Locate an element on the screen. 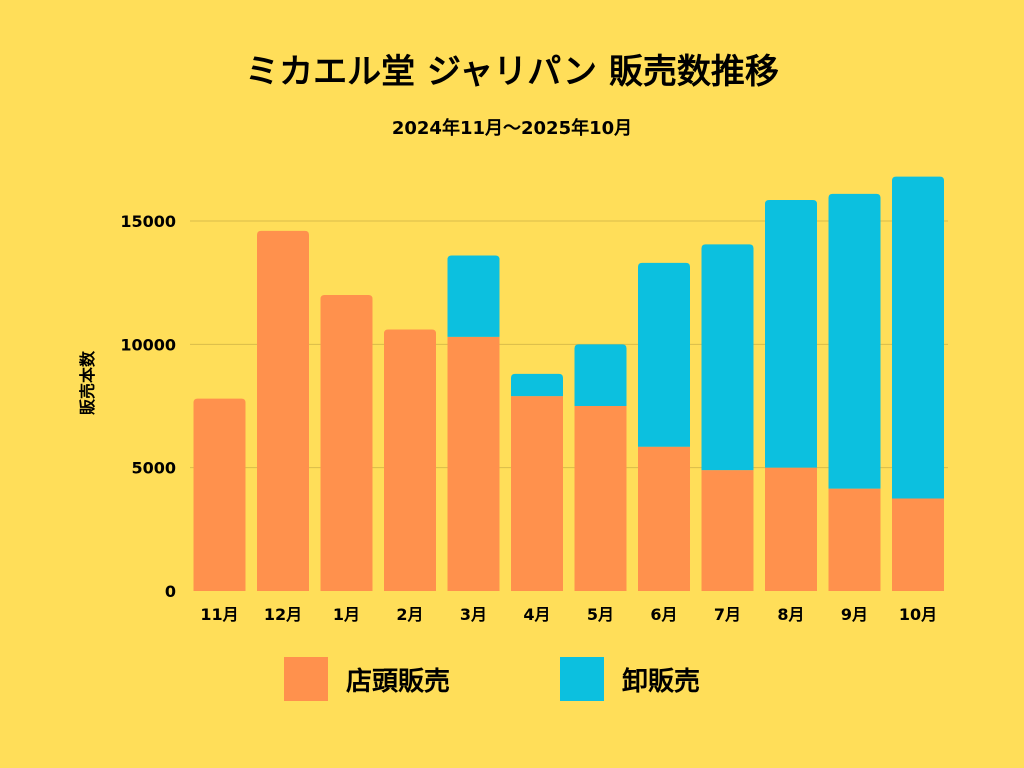 This screenshot has width=1024, height=768. legend-label-wholesale: 卸販売 is located at coordinates (661, 681).